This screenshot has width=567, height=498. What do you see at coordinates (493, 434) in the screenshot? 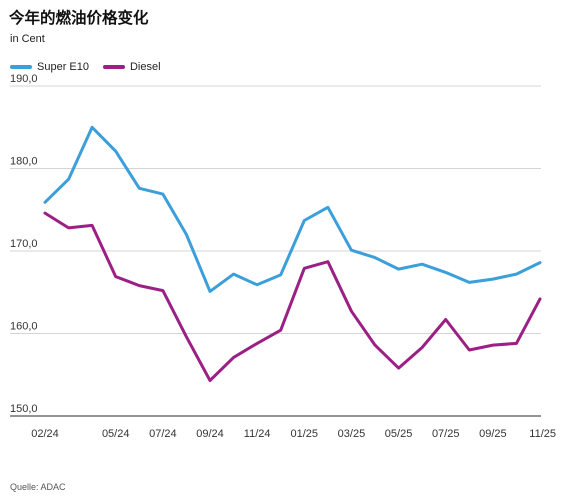
I see `x-tick-label: 09/25` at bounding box center [493, 434].